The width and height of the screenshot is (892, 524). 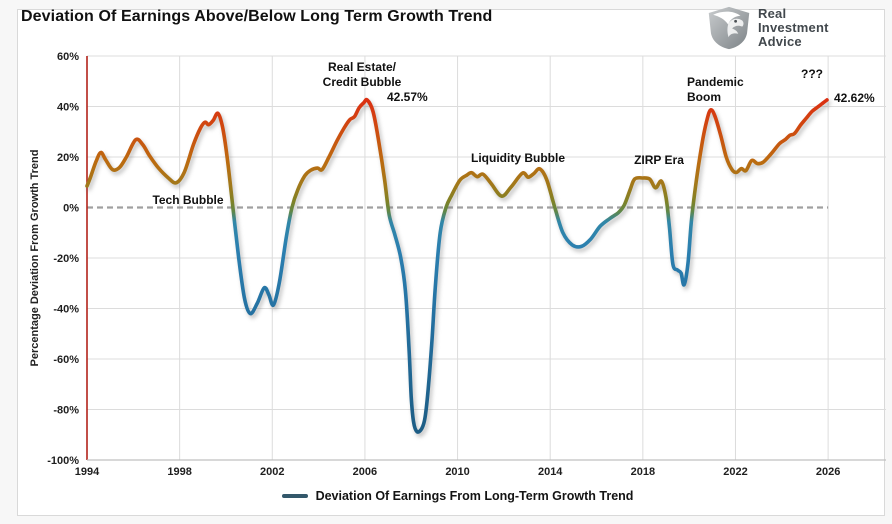 I want to click on annotation-text: 42.57%, so click(x=407, y=97).